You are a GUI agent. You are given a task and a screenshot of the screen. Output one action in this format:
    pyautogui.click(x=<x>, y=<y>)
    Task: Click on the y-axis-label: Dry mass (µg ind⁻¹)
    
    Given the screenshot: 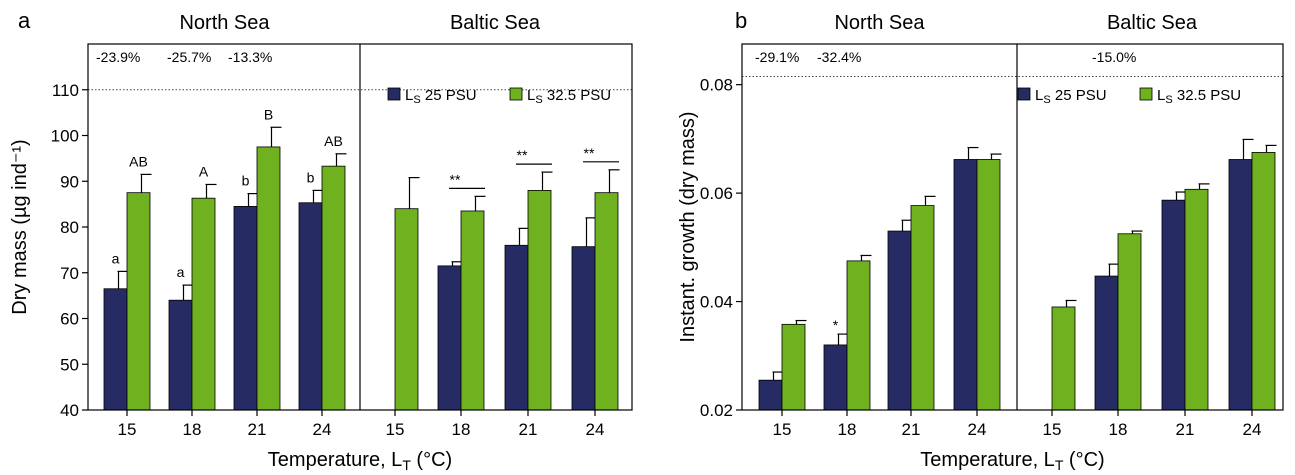 What is the action you would take?
    pyautogui.click(x=20, y=226)
    